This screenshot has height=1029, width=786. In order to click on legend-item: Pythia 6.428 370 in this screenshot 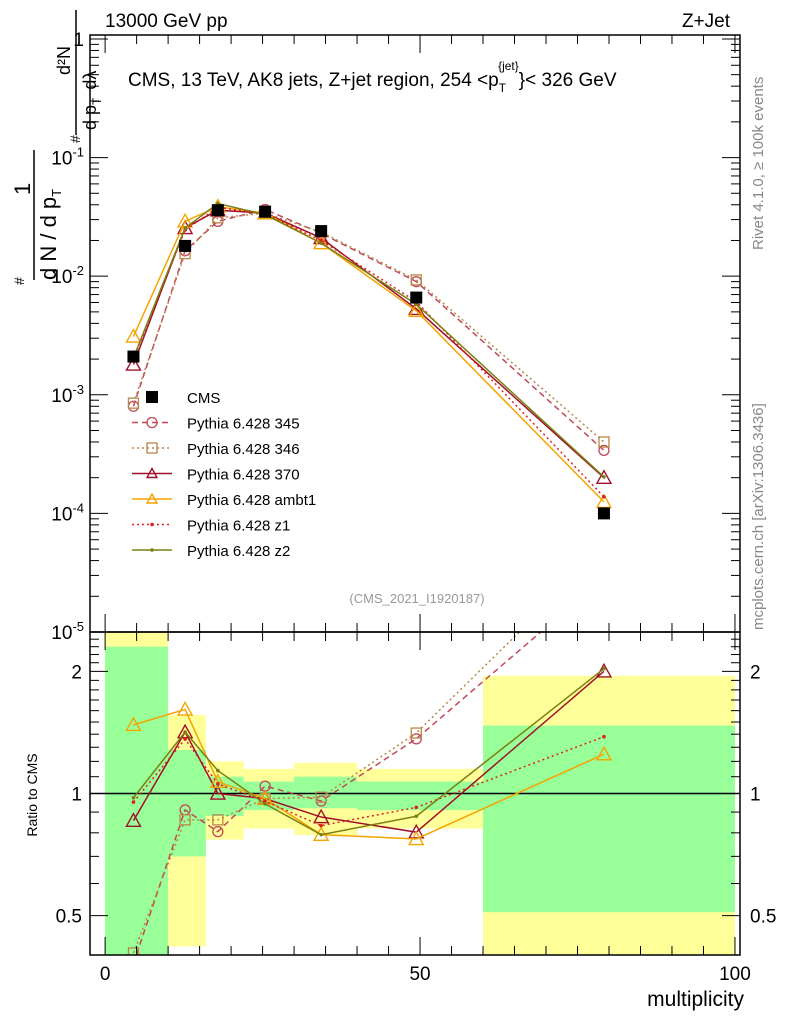, I will do `click(216, 475)`.